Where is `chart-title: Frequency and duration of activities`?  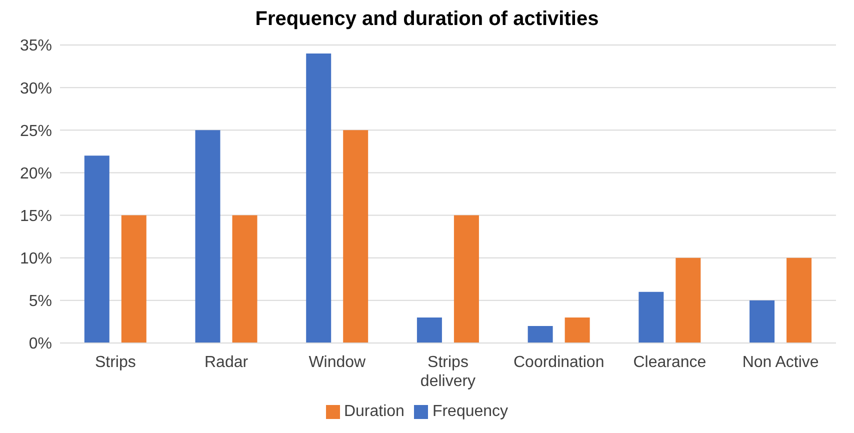 chart-title: Frequency and duration of activities is located at coordinates (427, 19).